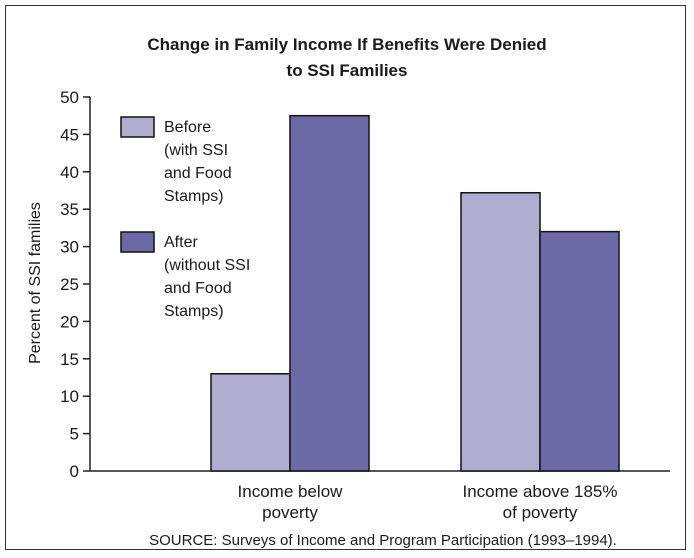  Describe the element at coordinates (540, 512) in the screenshot. I see `category-label-1-line-1: of poverty` at that location.